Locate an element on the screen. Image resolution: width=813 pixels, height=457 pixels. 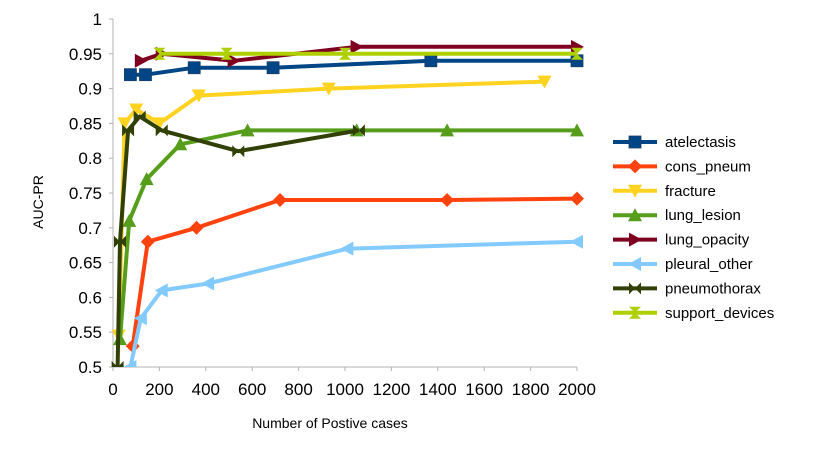
x-tick-label: 1800 is located at coordinates (531, 389).